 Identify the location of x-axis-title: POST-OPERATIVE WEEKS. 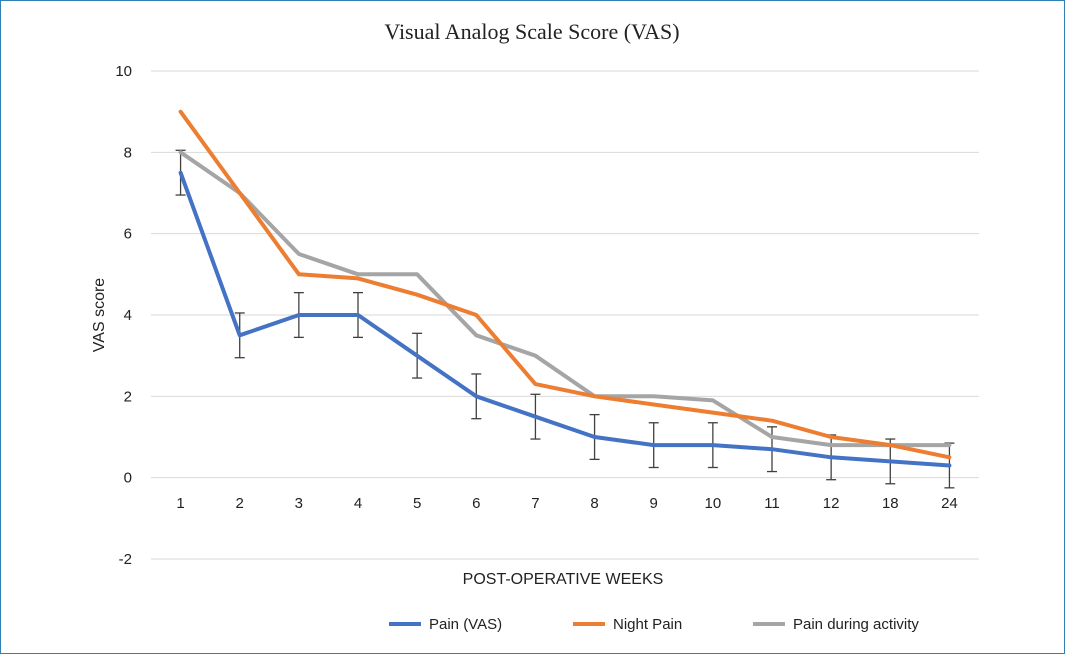
(563, 579).